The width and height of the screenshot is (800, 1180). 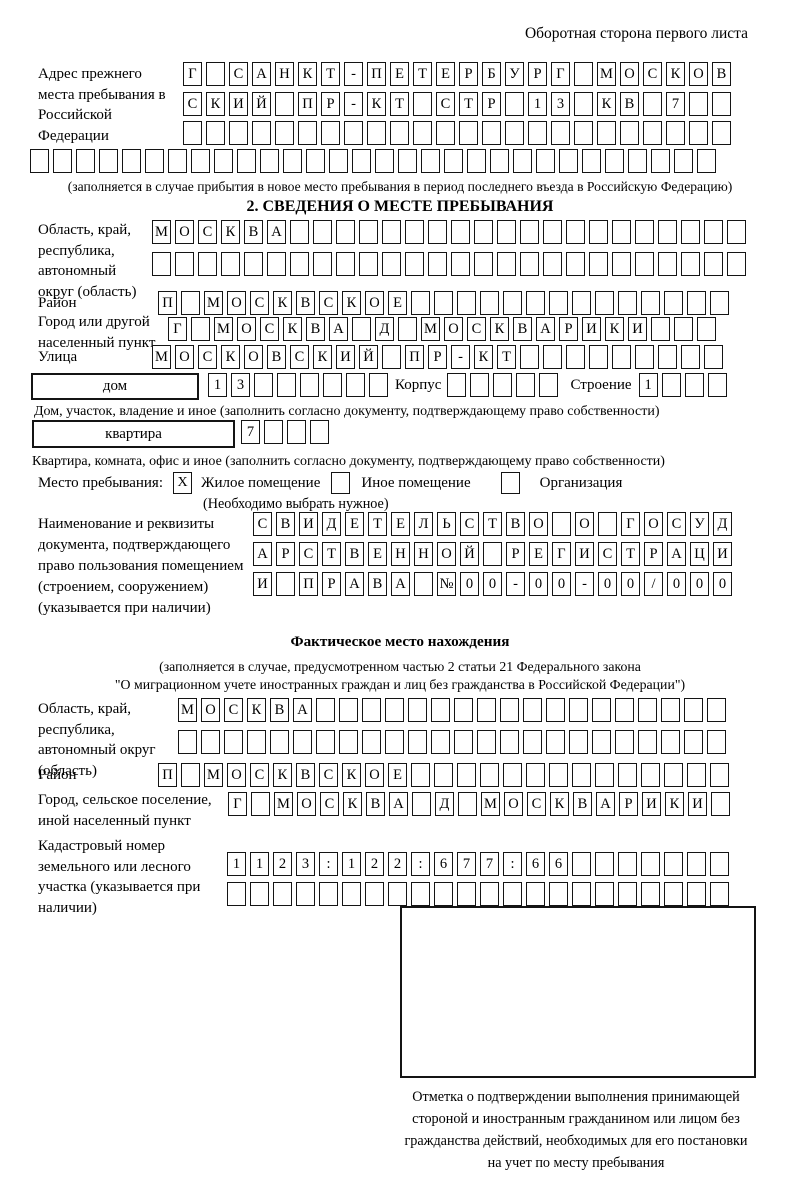 What do you see at coordinates (446, 524) in the screenshot?
I see `char-cell: Ь` at bounding box center [446, 524].